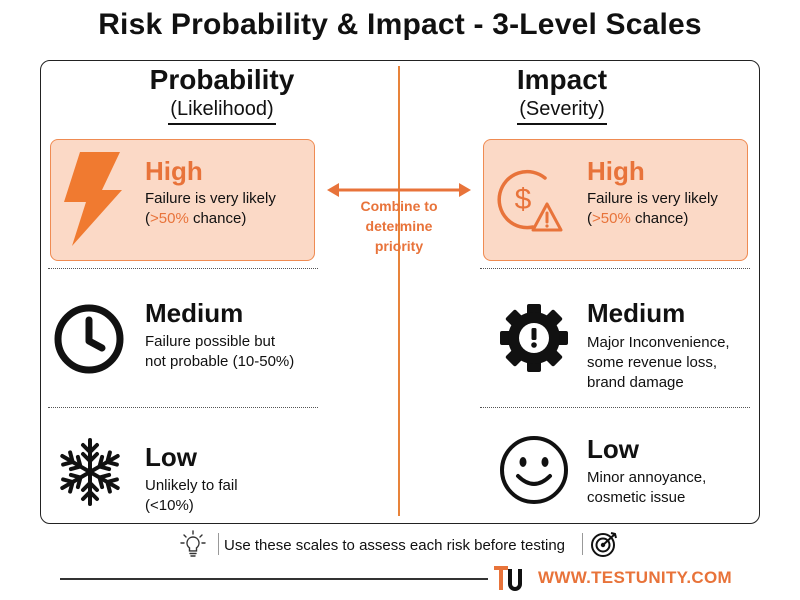 This screenshot has width=800, height=600. Describe the element at coordinates (613, 449) in the screenshot. I see `impact-low-label: Low` at that location.